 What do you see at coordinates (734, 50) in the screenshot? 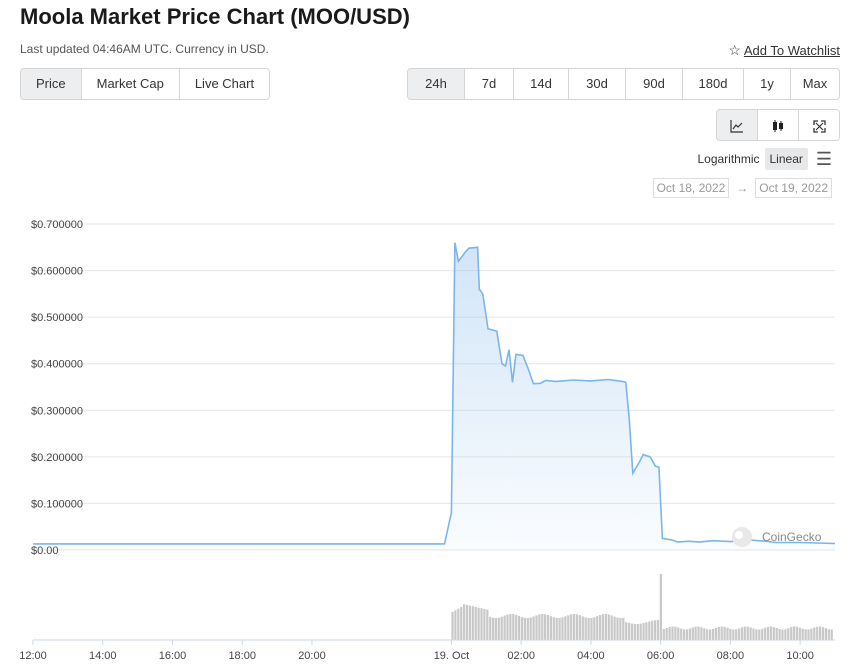
I see `star-icon: ☆` at bounding box center [734, 50].